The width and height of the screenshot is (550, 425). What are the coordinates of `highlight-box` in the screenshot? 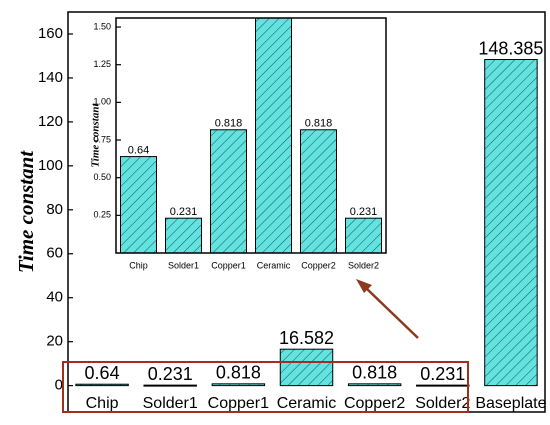 It's located at (265, 387).